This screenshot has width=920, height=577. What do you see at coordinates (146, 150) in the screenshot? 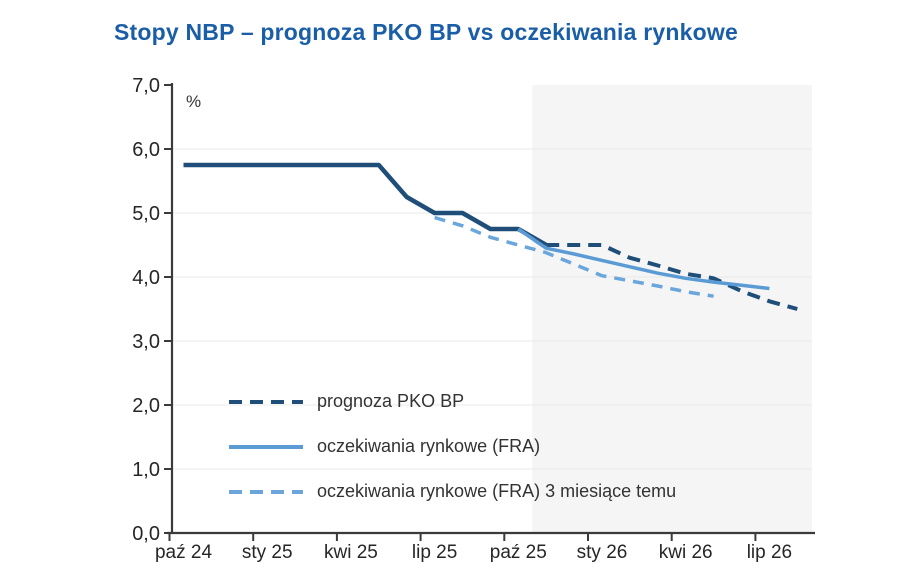
I see `y-tick-label: 6,0` at bounding box center [146, 150].